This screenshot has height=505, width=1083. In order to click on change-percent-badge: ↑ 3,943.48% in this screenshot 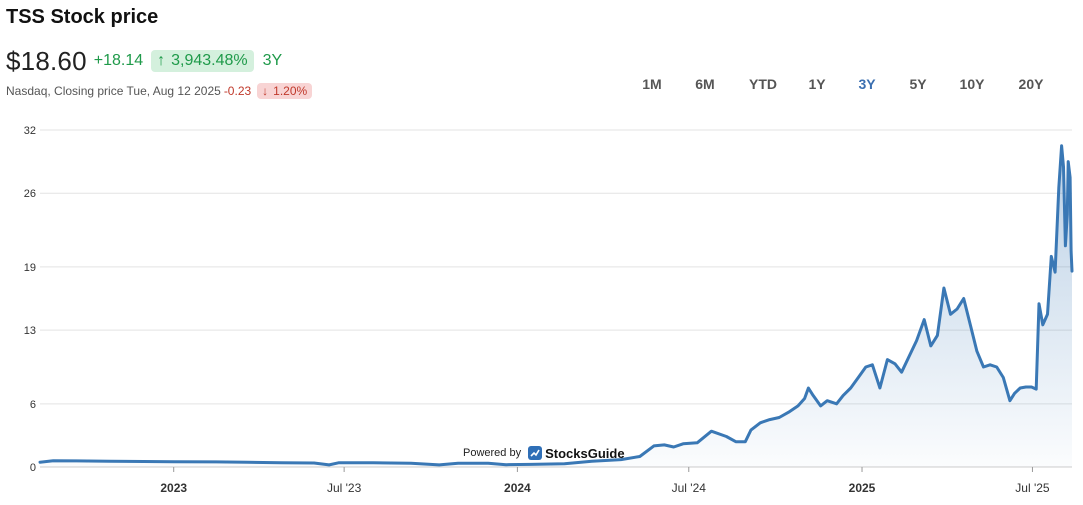, I will do `click(202, 61)`.